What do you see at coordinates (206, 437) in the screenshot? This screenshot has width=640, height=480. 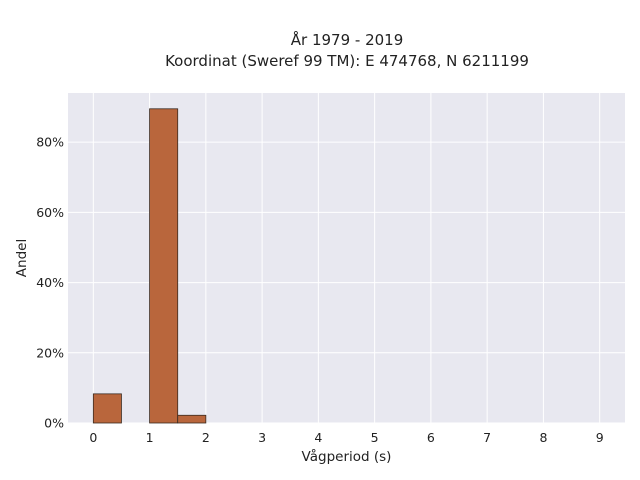 I see `x-tick-label: 2` at bounding box center [206, 437].